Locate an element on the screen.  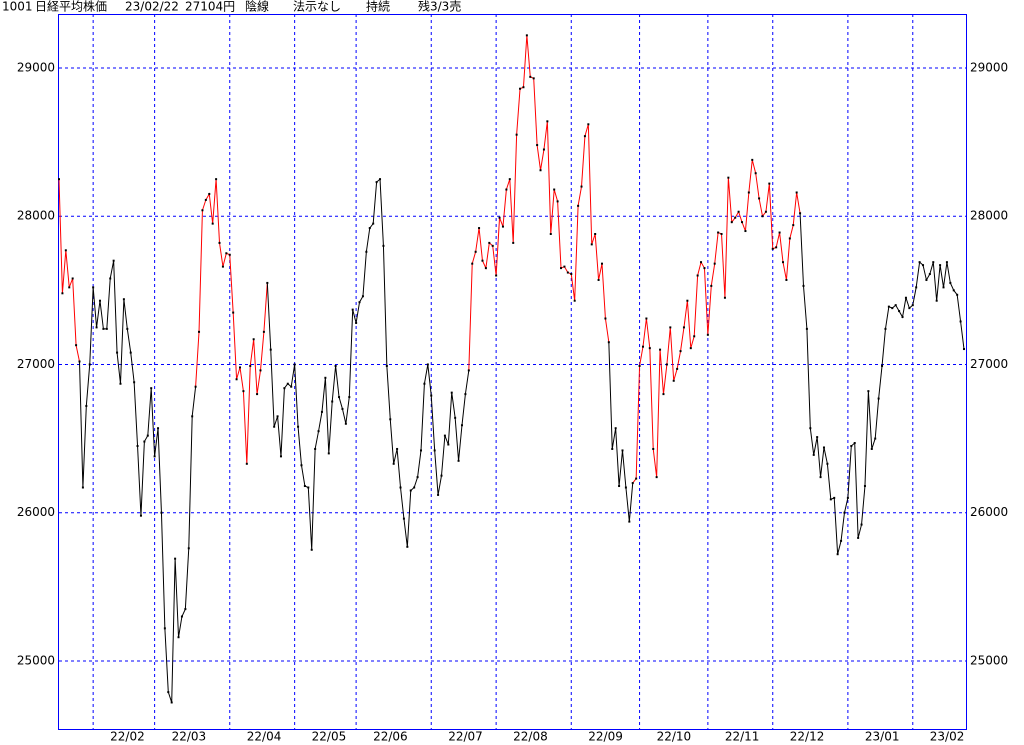
title-part: 陰線 is located at coordinates (257, 7).